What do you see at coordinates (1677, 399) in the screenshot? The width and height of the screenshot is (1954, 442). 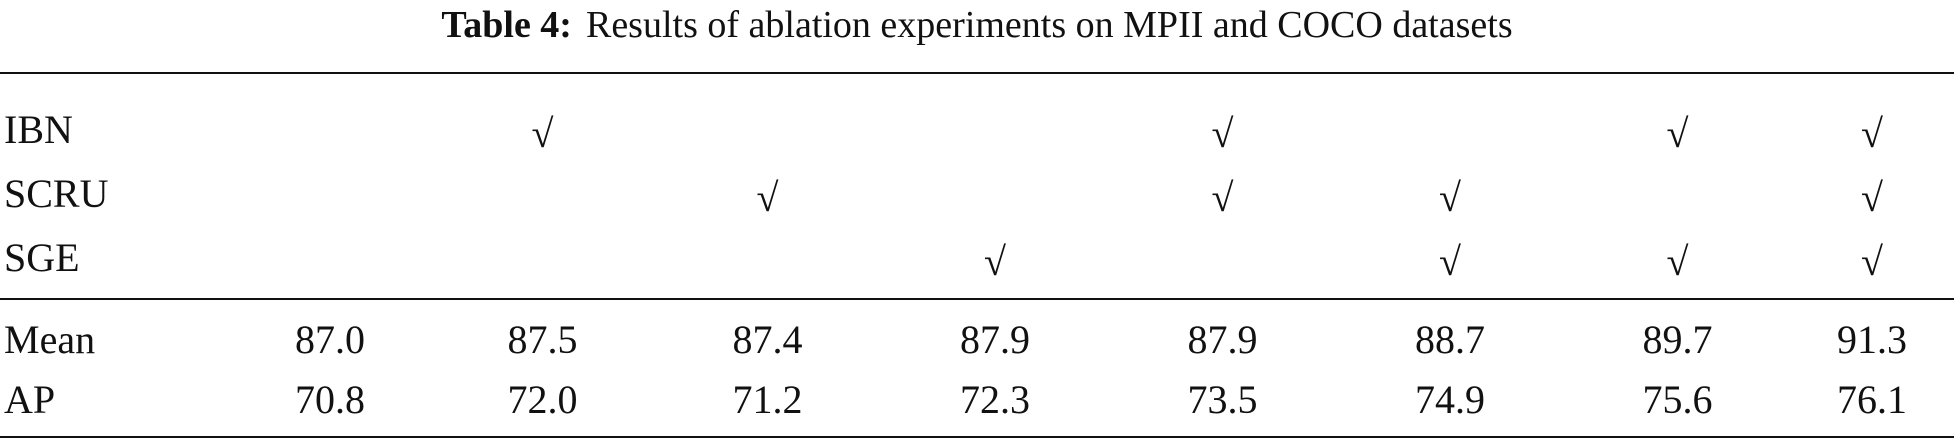 I see `table-cell: 75.6` at bounding box center [1677, 399].